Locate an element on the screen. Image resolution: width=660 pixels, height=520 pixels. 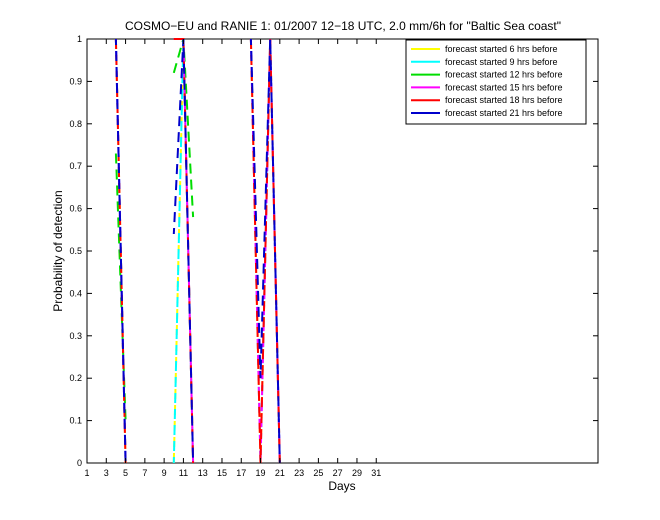
x-tick-label: 7 is located at coordinates (144, 473).